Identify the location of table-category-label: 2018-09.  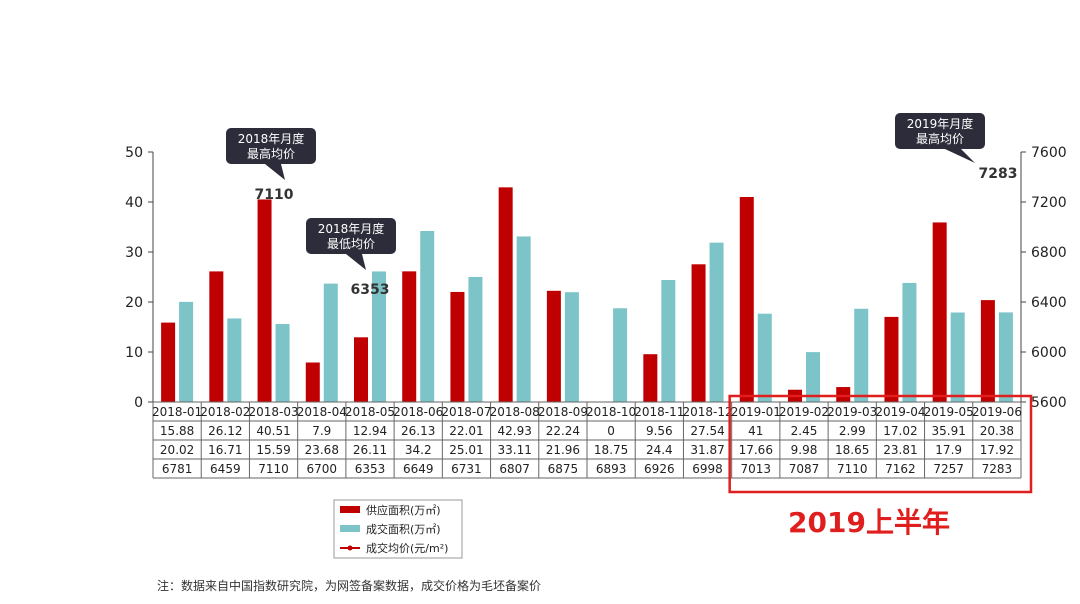
(563, 412).